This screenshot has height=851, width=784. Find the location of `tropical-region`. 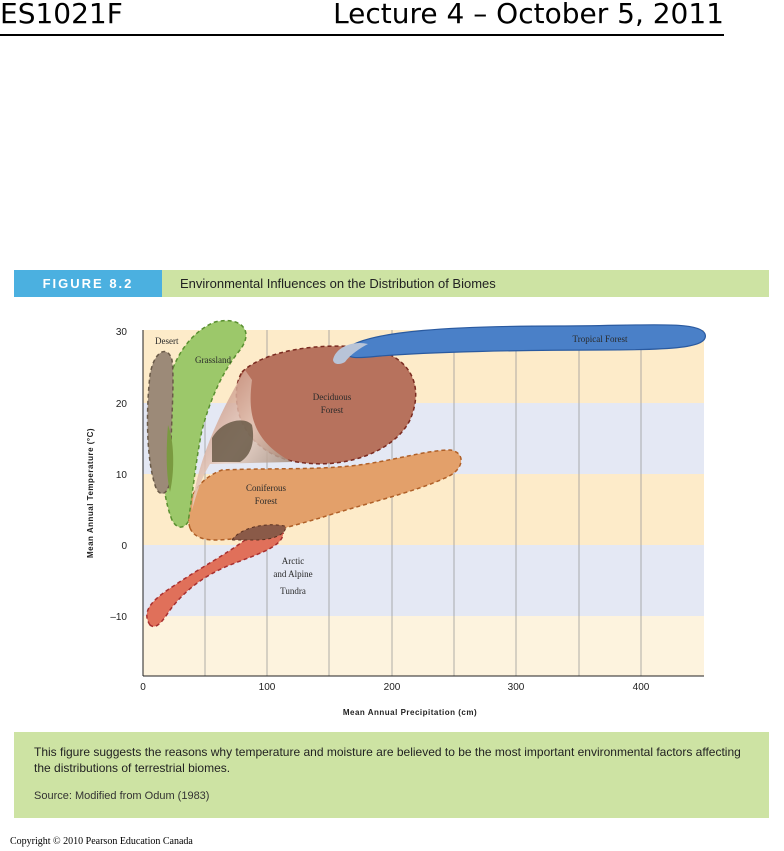

tropical-region is located at coordinates (525, 341).